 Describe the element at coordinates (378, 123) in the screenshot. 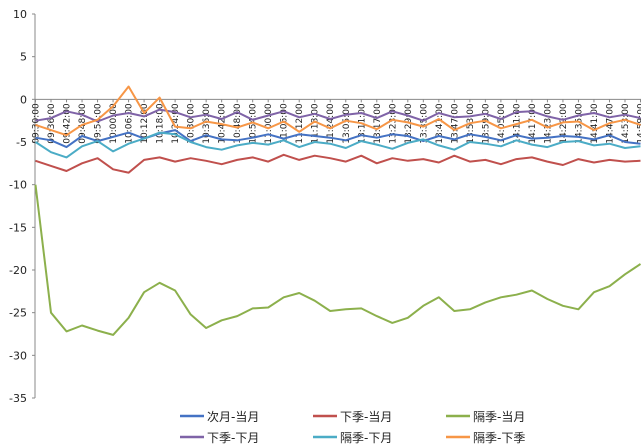

I see `x-tick-label: 13:17:00` at that location.